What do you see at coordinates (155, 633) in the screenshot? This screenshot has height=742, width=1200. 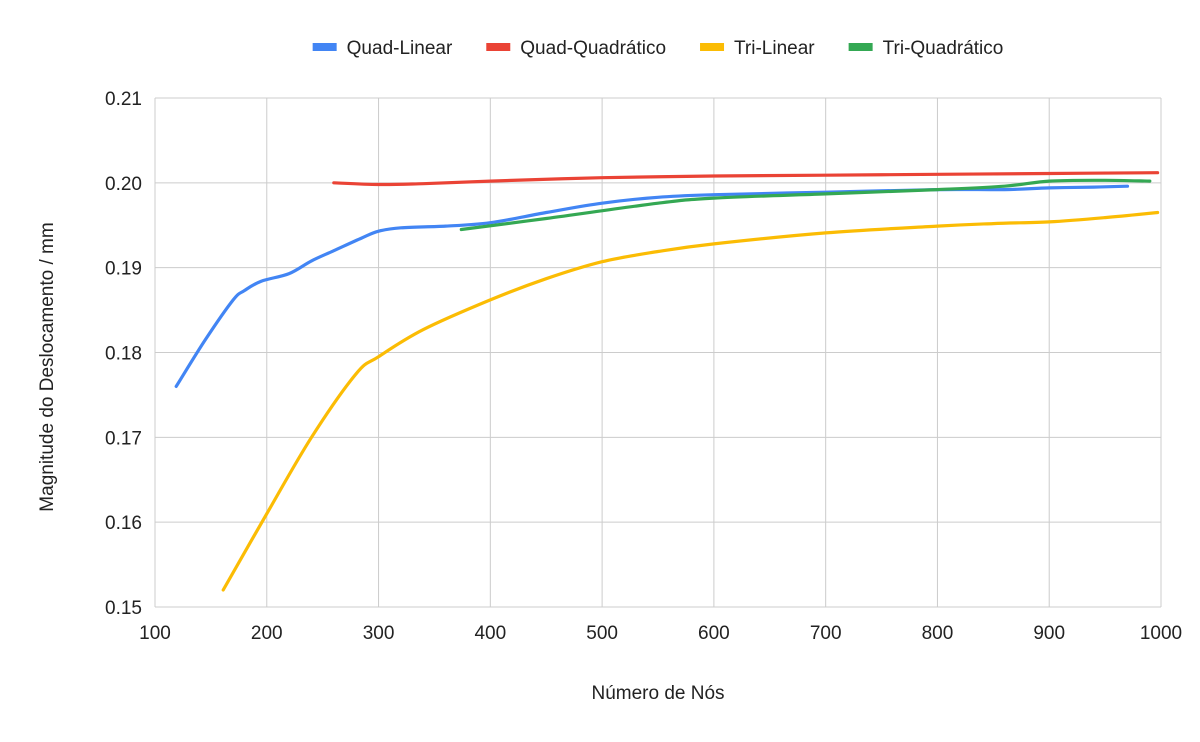 I see `x-tick-label: 100` at bounding box center [155, 633].